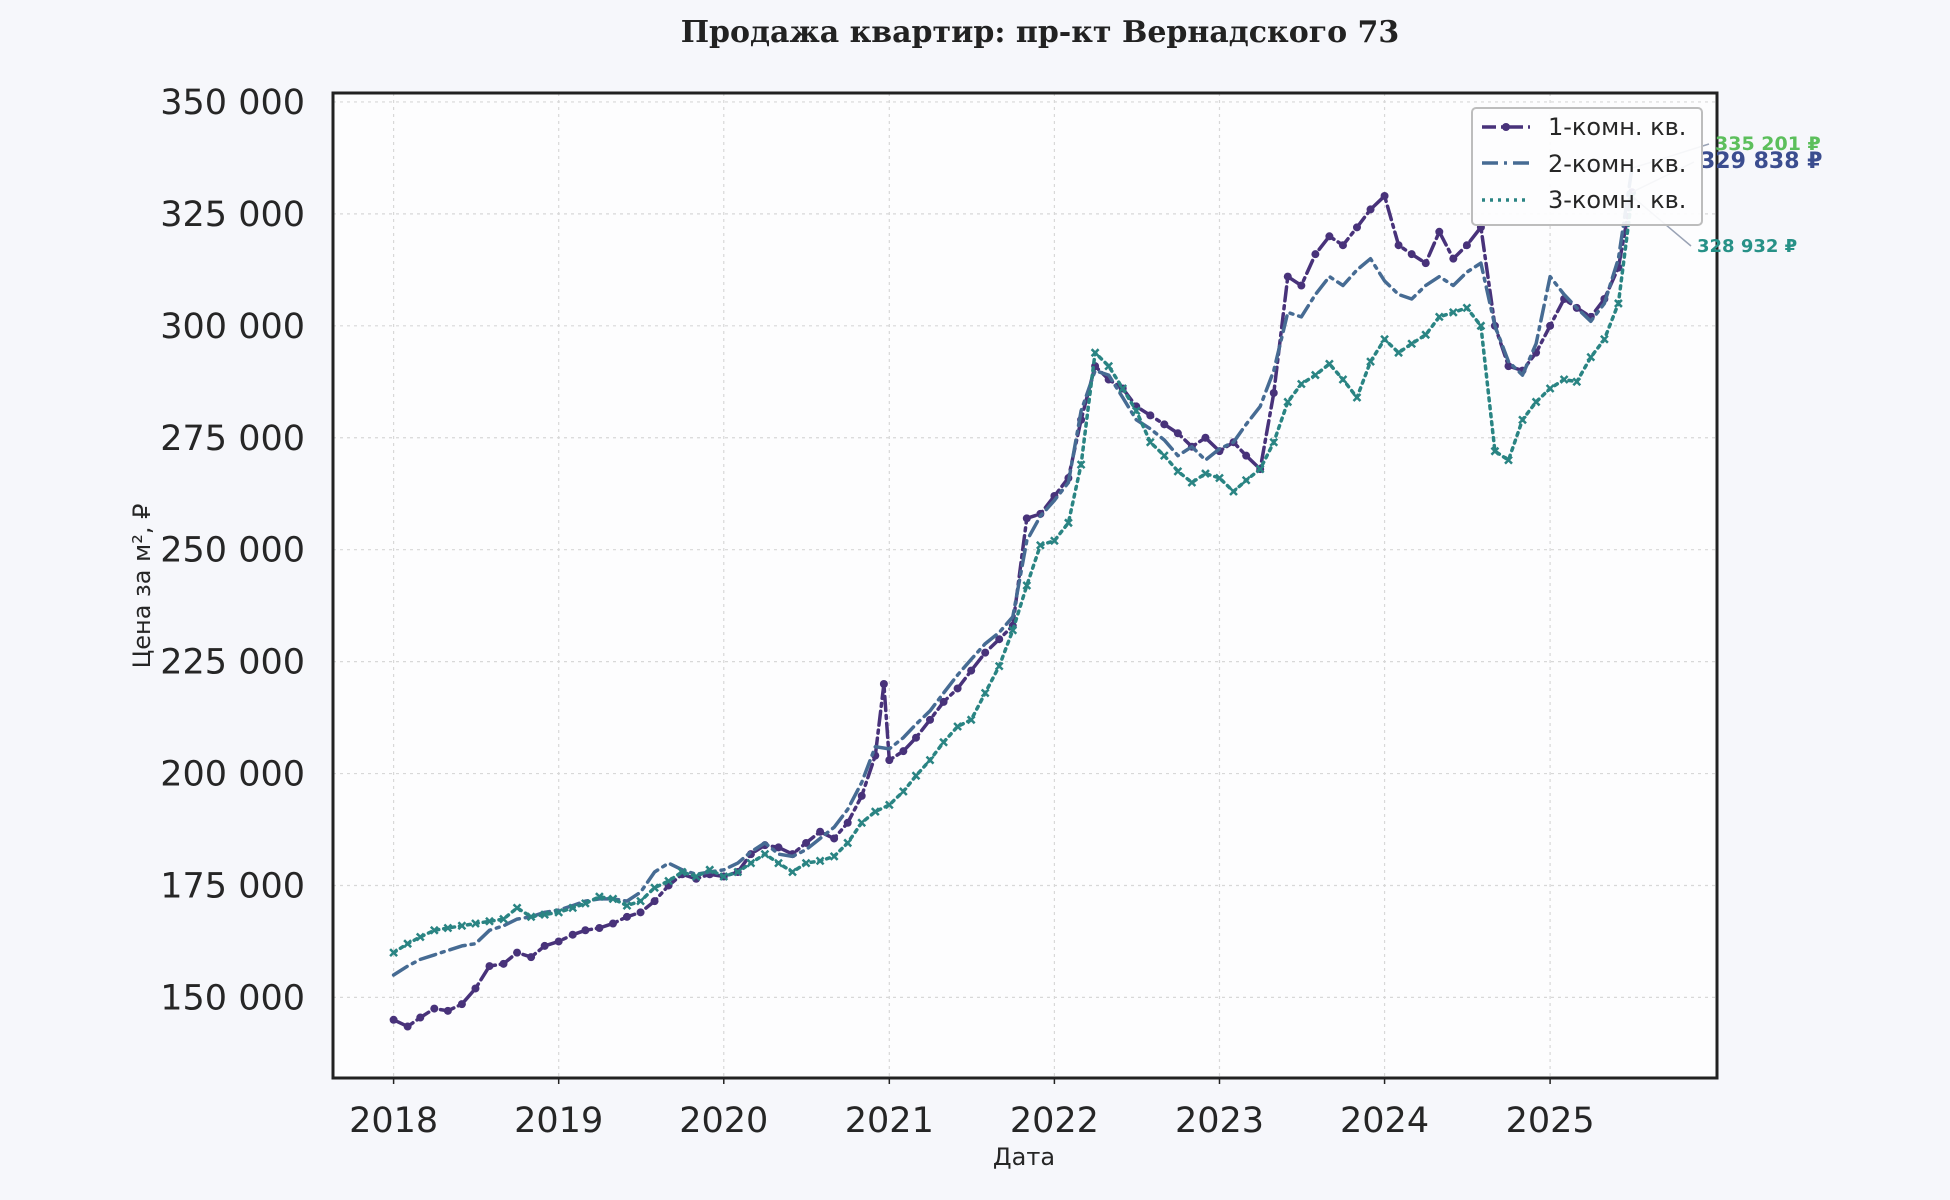 The height and width of the screenshot is (1200, 1950). What do you see at coordinates (142, 586) in the screenshot?
I see `y-axis-label: Цена за м², ₽` at bounding box center [142, 586].